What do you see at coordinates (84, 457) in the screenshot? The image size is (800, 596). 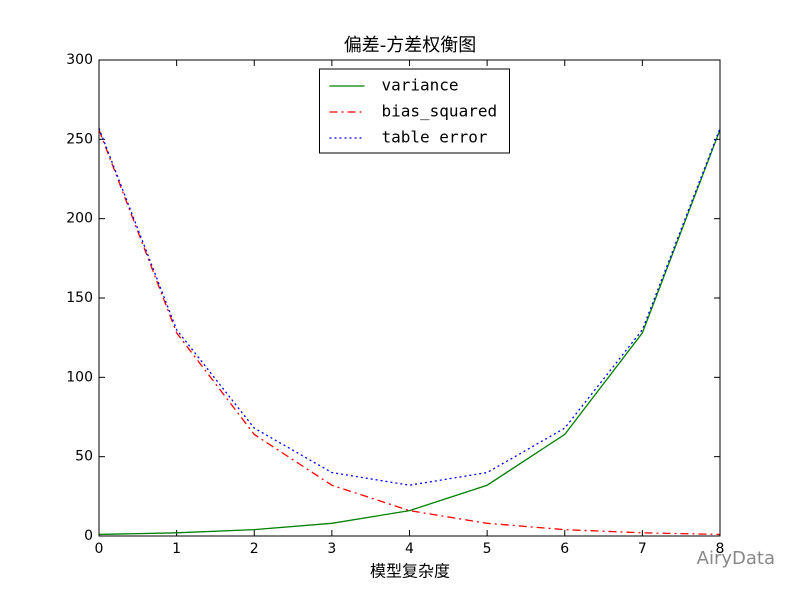 I see `y-tick-label: 50` at bounding box center [84, 457].